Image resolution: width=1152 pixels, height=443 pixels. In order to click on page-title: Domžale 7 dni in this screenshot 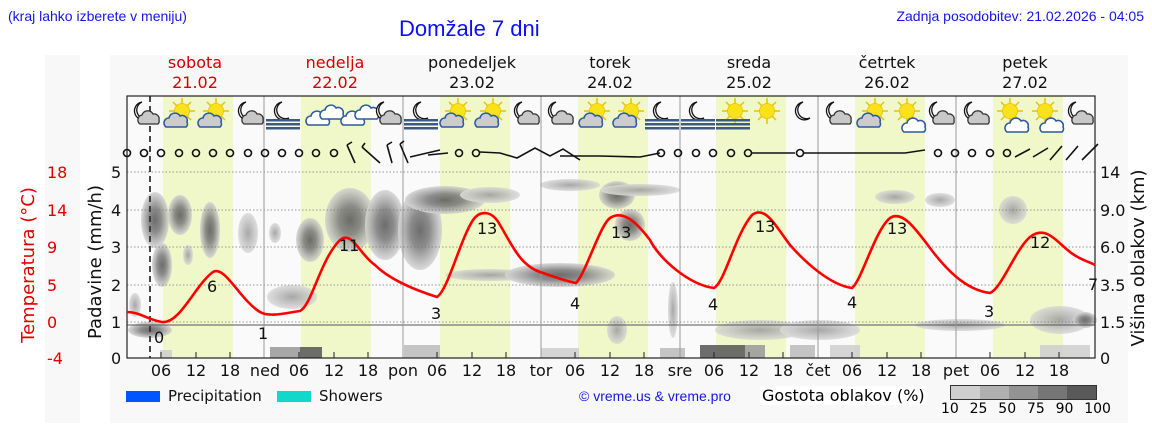, I will do `click(469, 28)`.